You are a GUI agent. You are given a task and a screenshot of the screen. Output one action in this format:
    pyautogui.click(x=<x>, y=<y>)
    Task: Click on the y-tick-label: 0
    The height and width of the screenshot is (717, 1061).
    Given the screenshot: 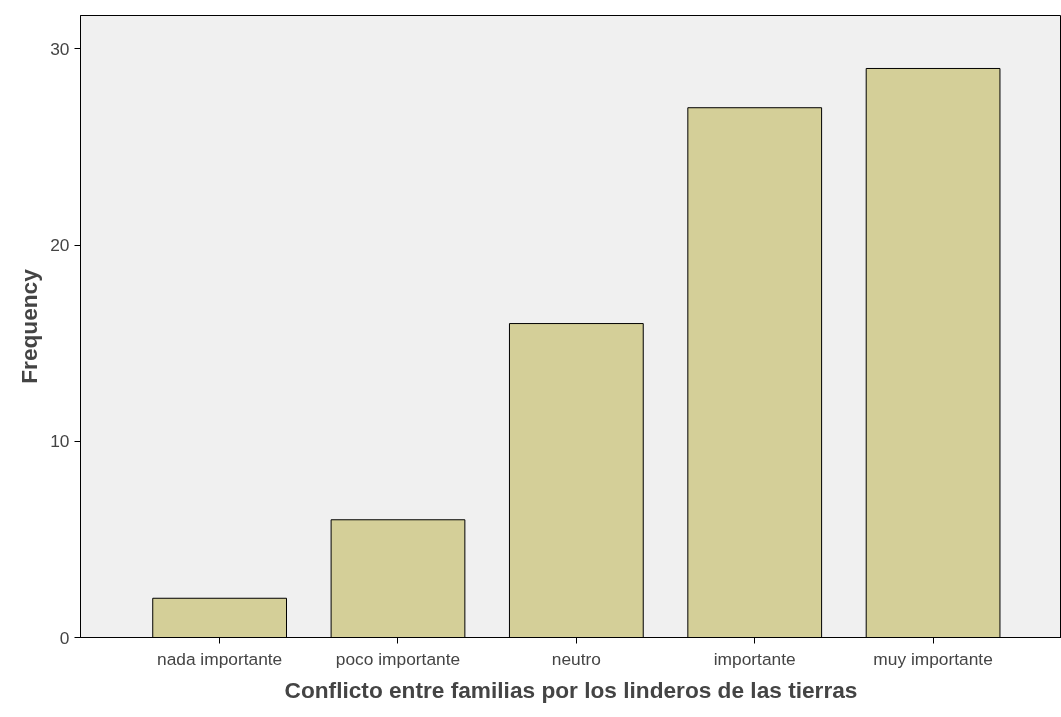 What is the action you would take?
    pyautogui.click(x=64, y=637)
    